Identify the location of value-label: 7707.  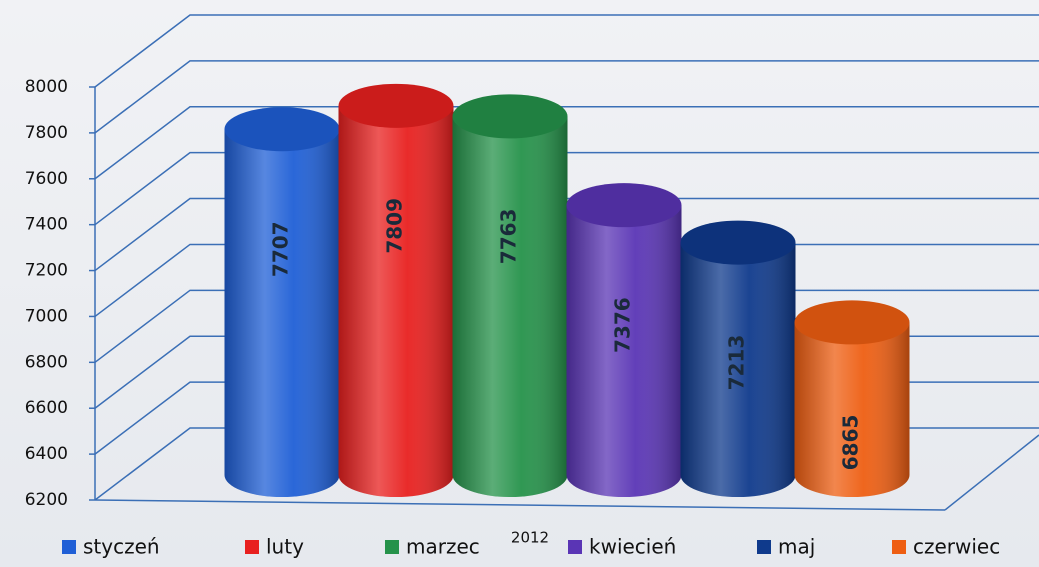
(281, 249).